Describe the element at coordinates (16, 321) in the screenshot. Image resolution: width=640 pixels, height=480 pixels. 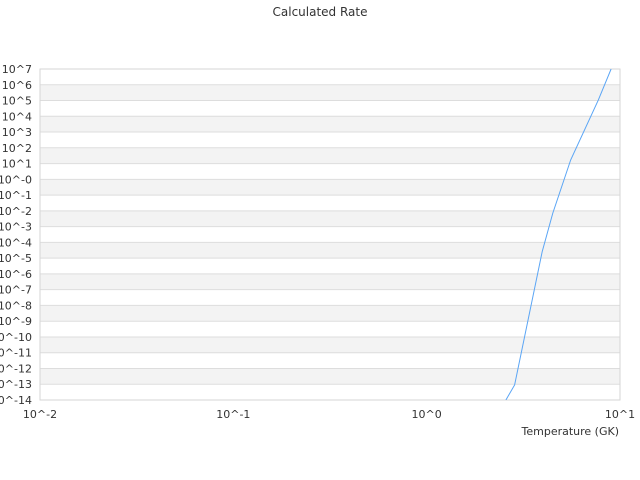
I see `y-tick-label: 10^-9` at that location.